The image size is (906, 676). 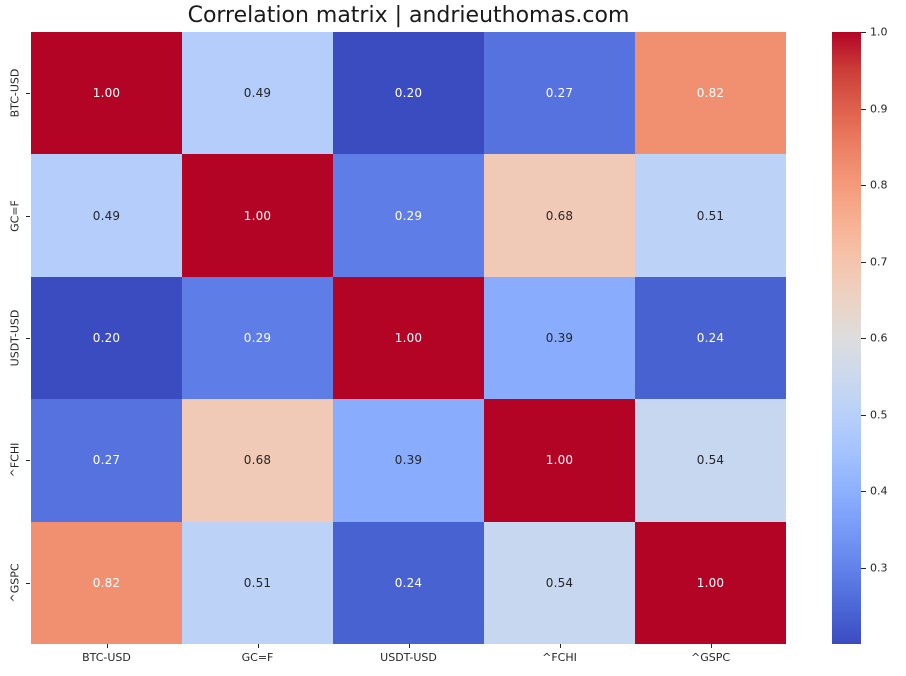 I want to click on heatmap-cell-r4c4: 1.00, so click(x=710, y=582).